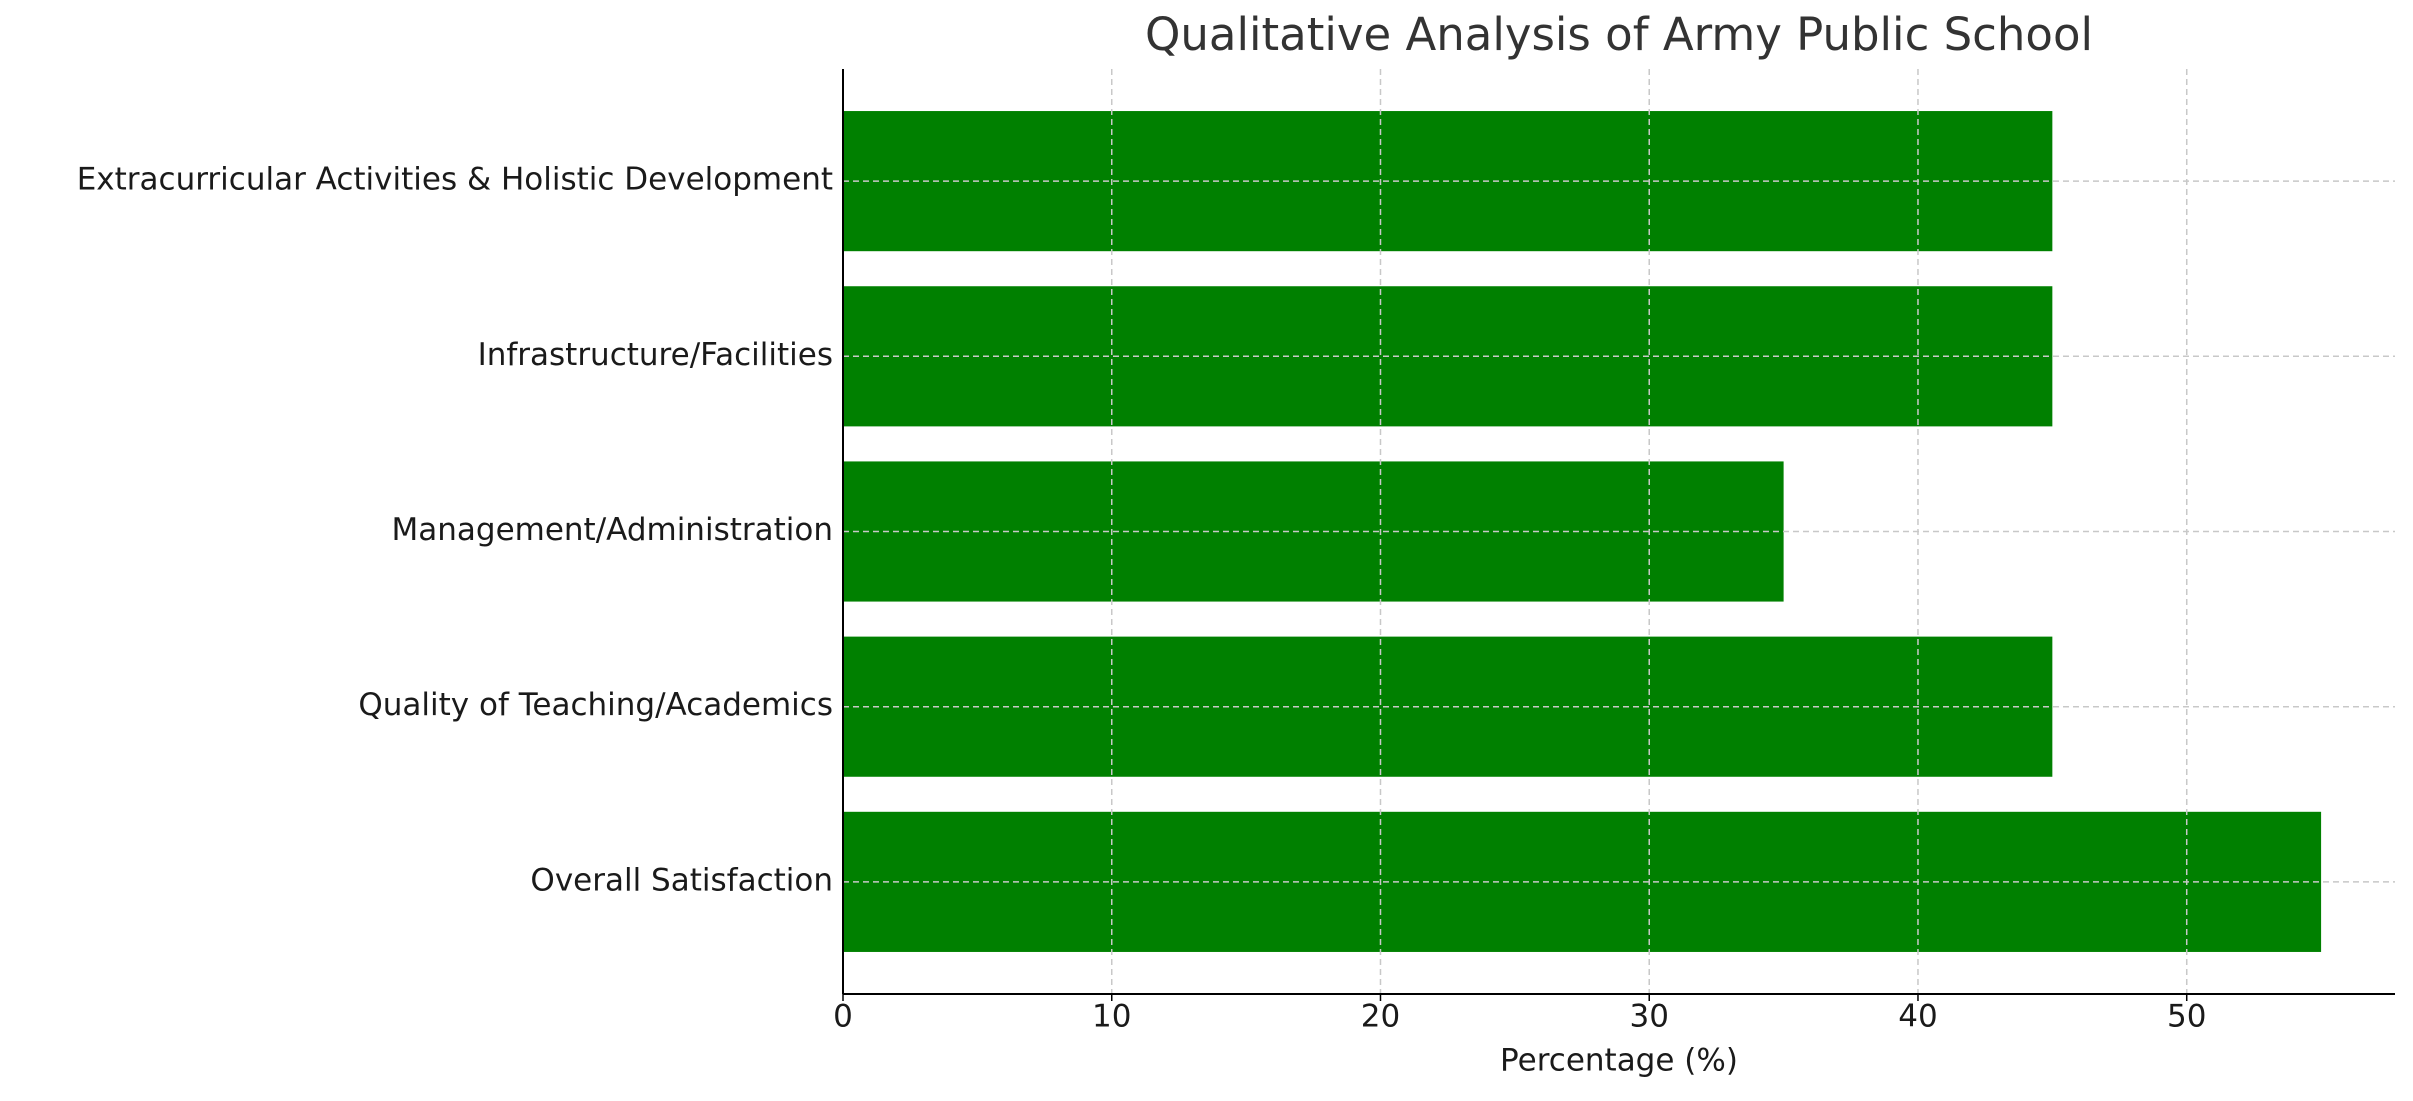 Image resolution: width=2413 pixels, height=1101 pixels. What do you see at coordinates (1649, 1017) in the screenshot?
I see `x-tick-label: 30` at bounding box center [1649, 1017].